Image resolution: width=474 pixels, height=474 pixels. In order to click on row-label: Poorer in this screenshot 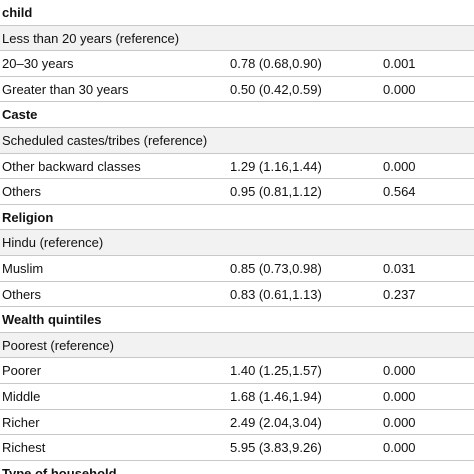, I will do `click(22, 371)`.